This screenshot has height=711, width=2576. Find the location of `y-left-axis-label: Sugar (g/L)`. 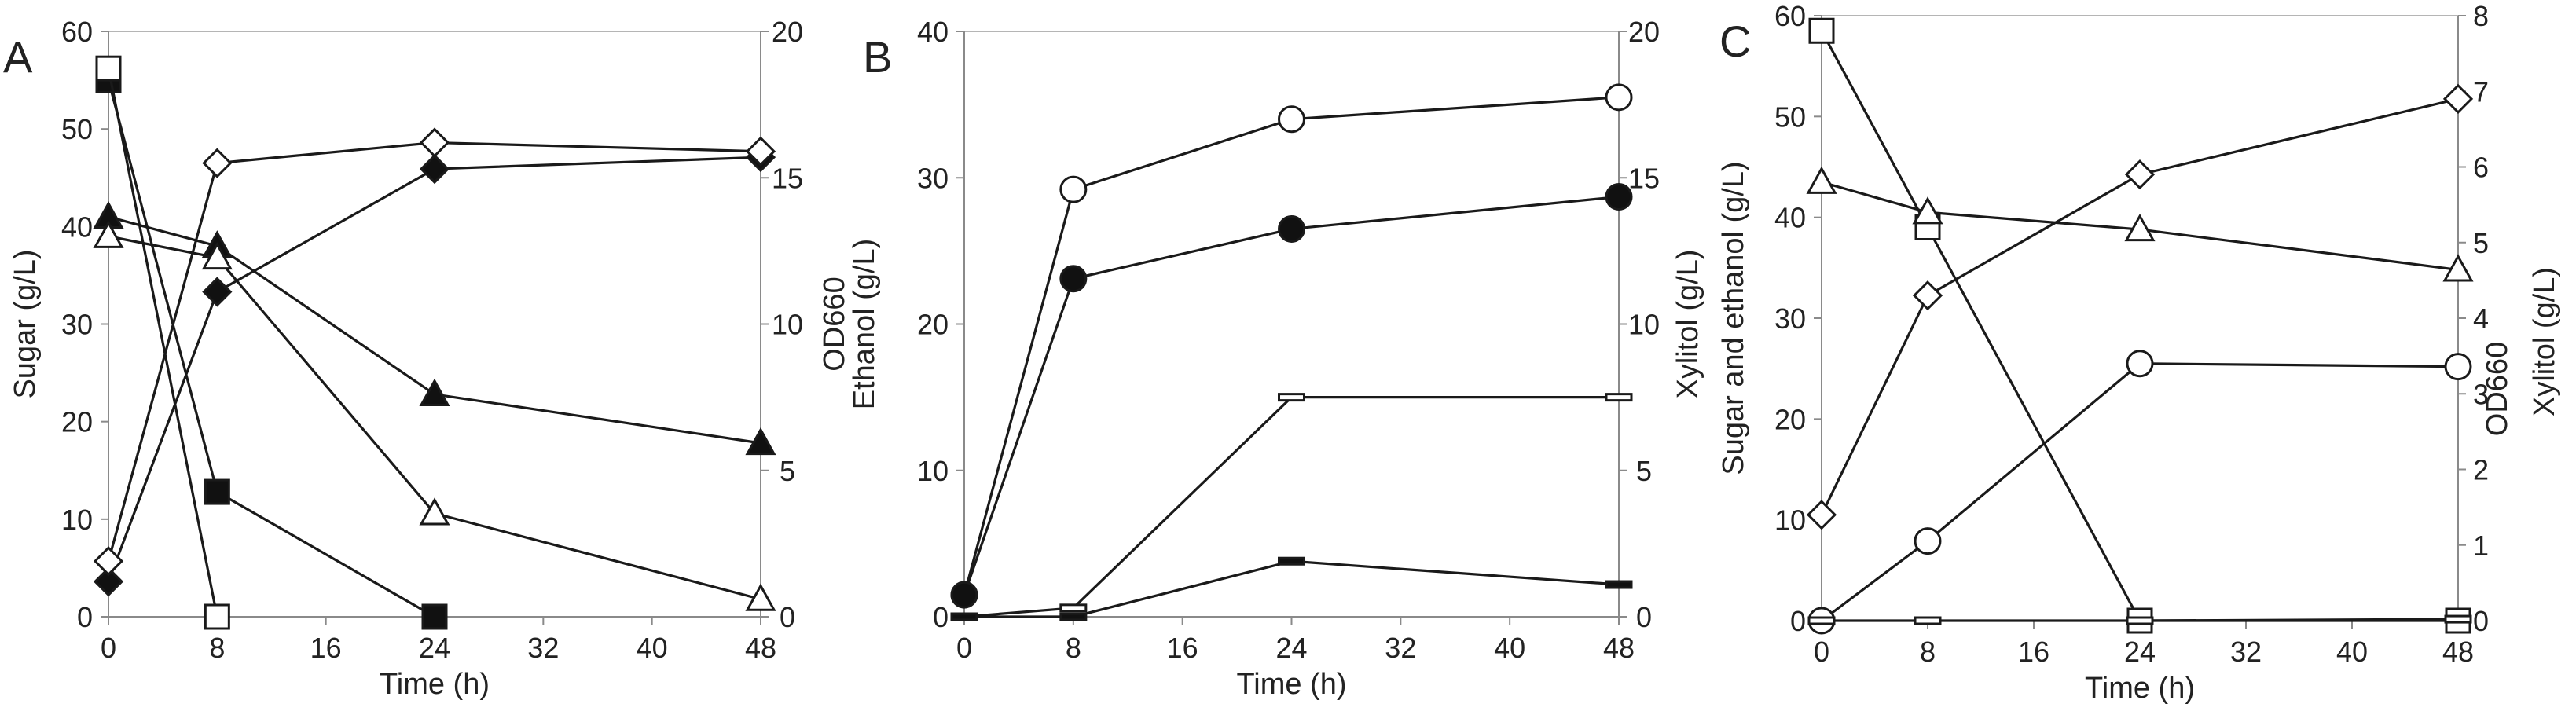

y-left-axis-label: Sugar (g/L) is located at coordinates (25, 323).